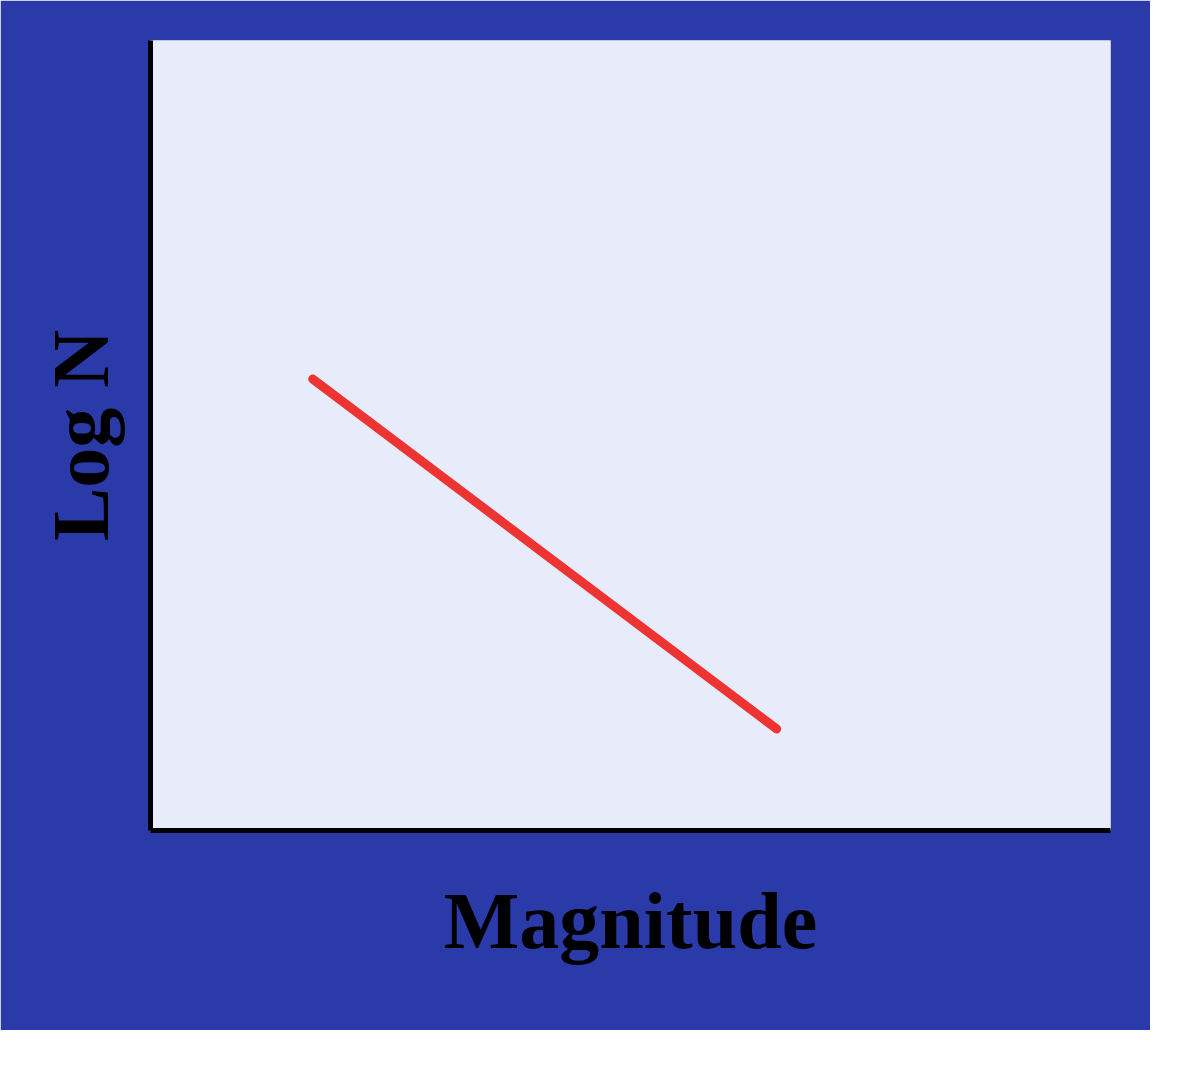 The height and width of the screenshot is (1073, 1193). What do you see at coordinates (80, 435) in the screenshot?
I see `y-axis-title: Log N` at bounding box center [80, 435].